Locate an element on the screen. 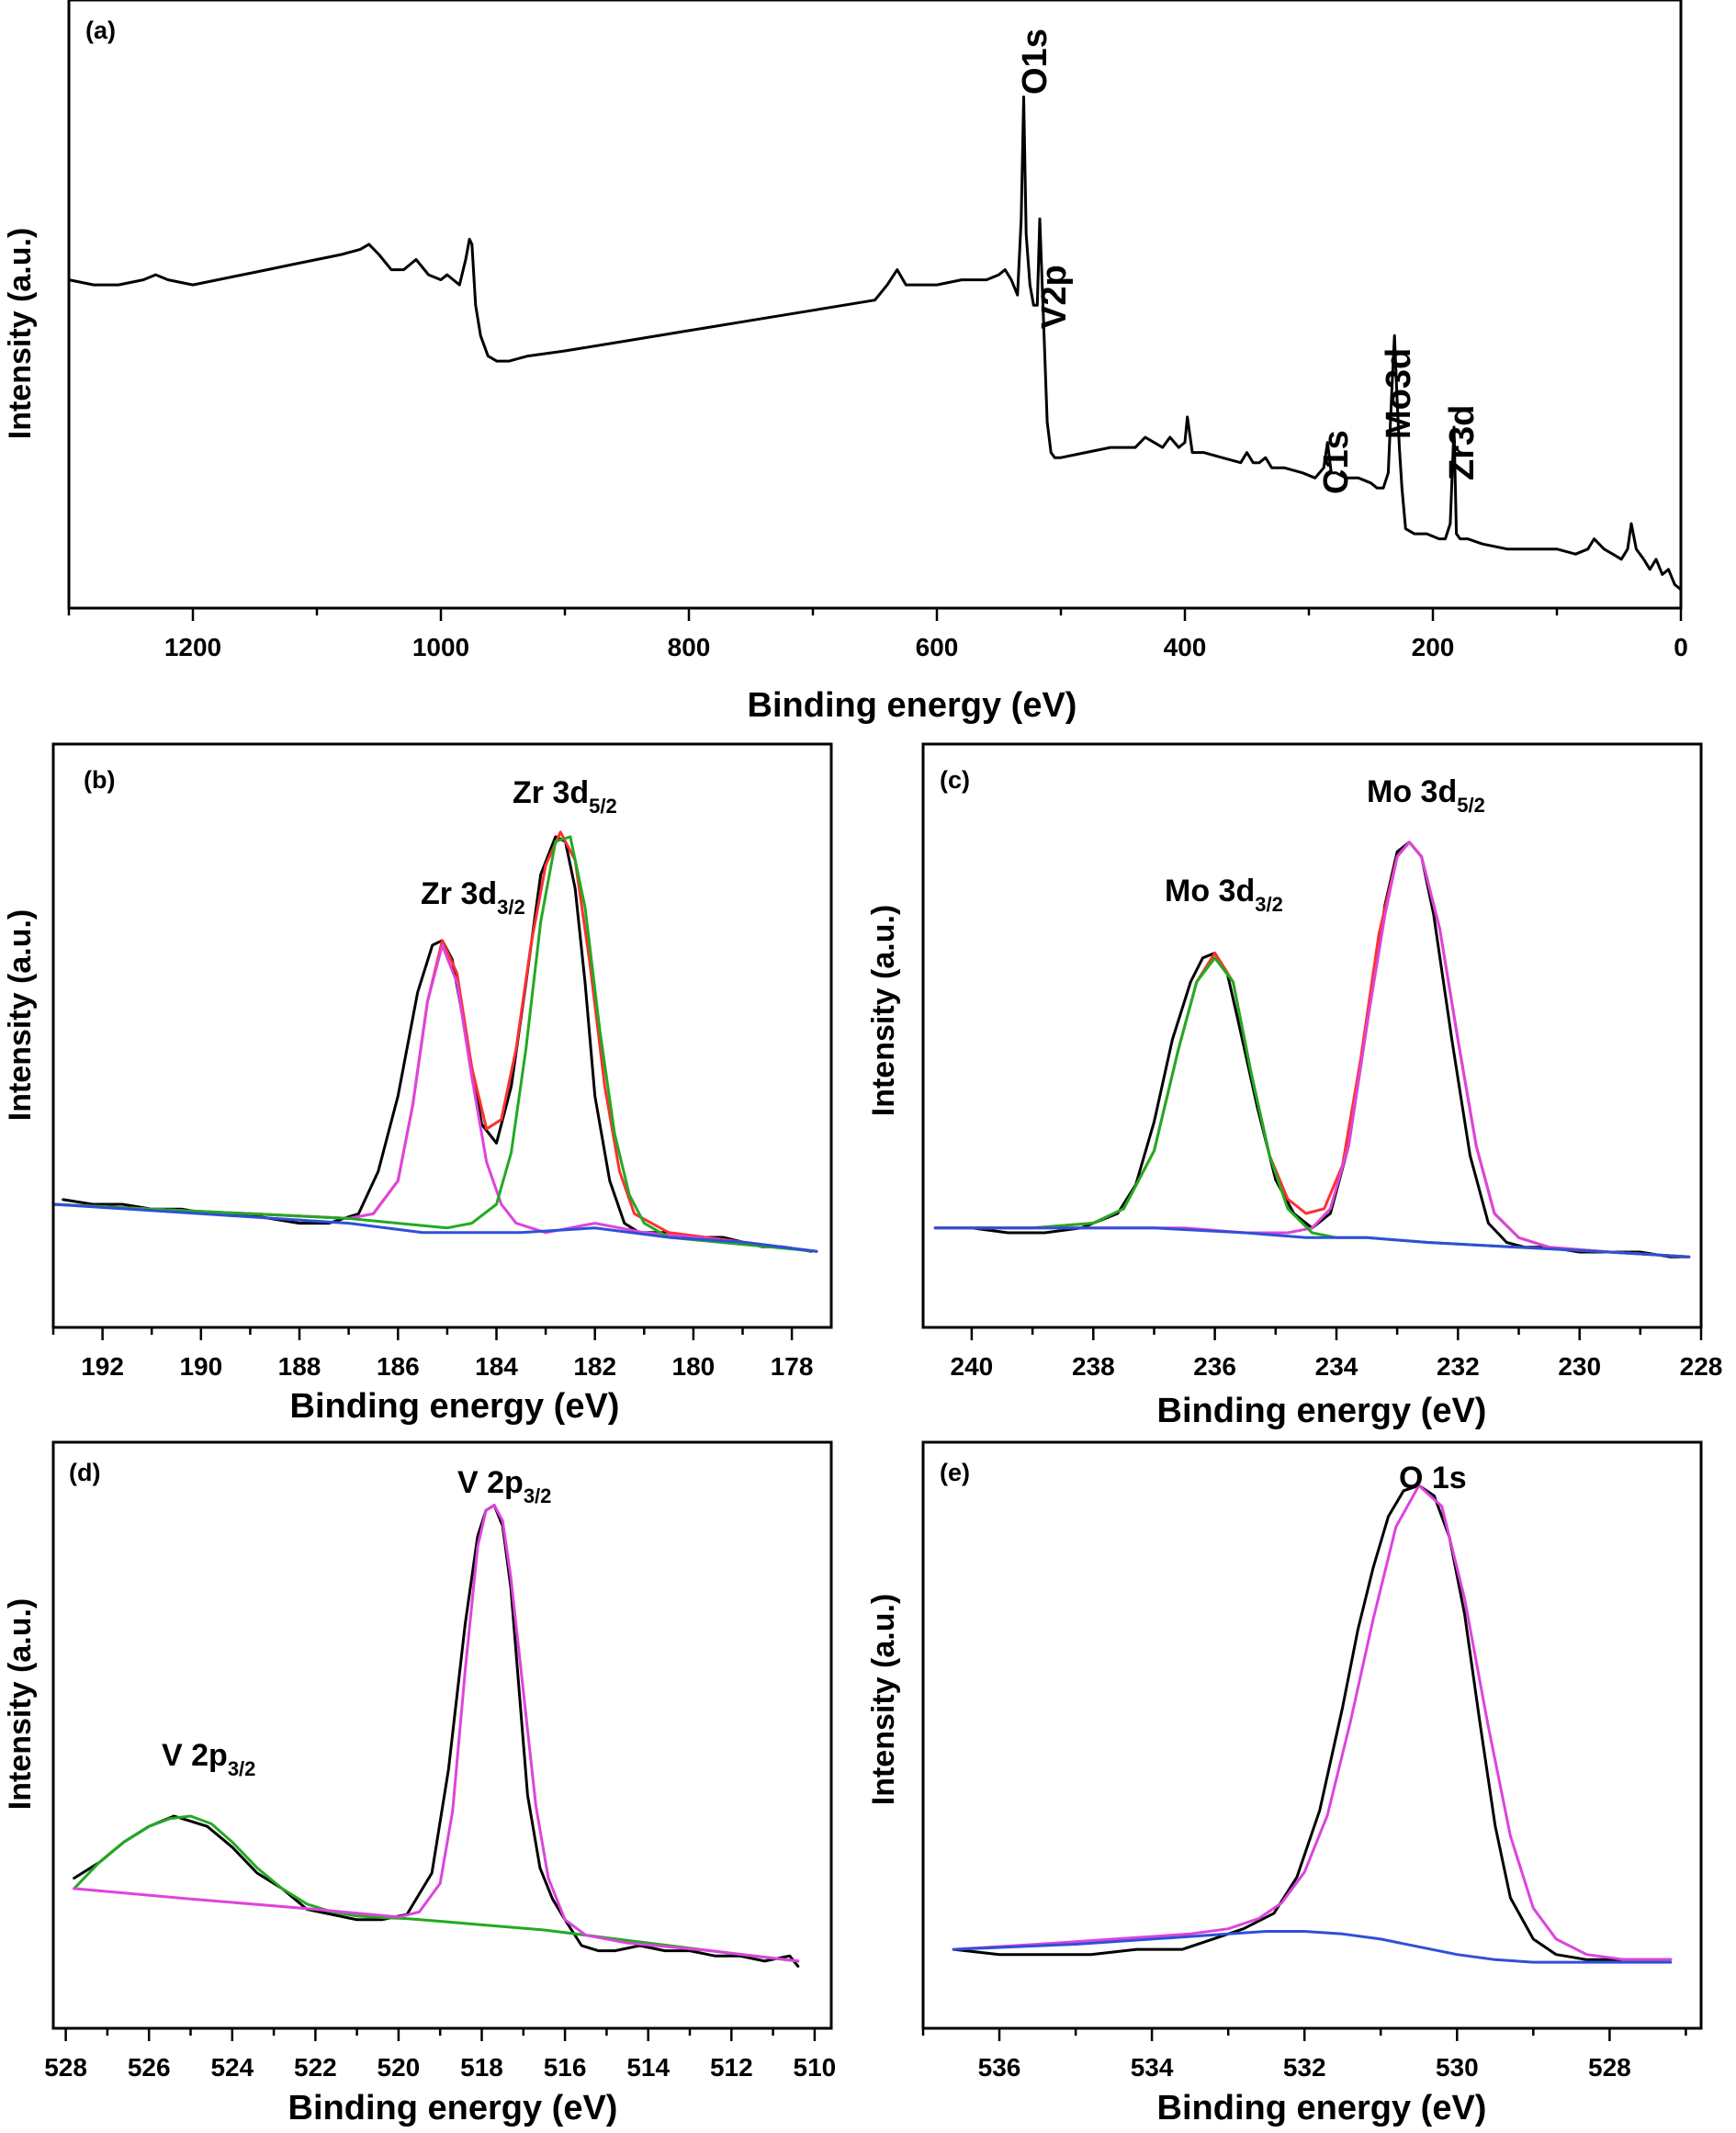 Image resolution: width=1736 pixels, height=2133 pixels. panel-b-letter: (b) is located at coordinates (99, 780).